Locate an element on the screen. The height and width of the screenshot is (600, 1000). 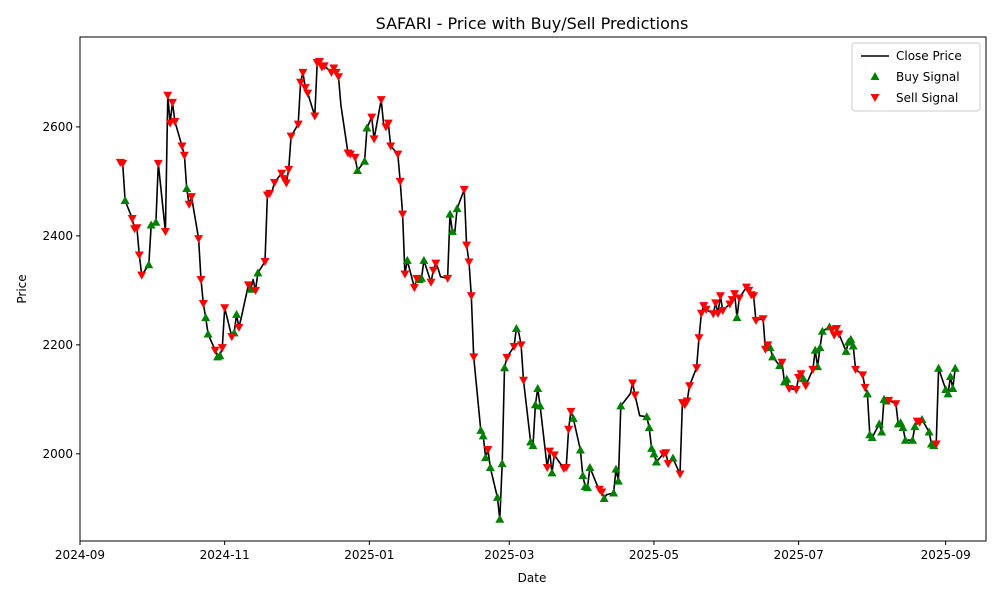
y-tick-label: 2200 is located at coordinates (57, 345).